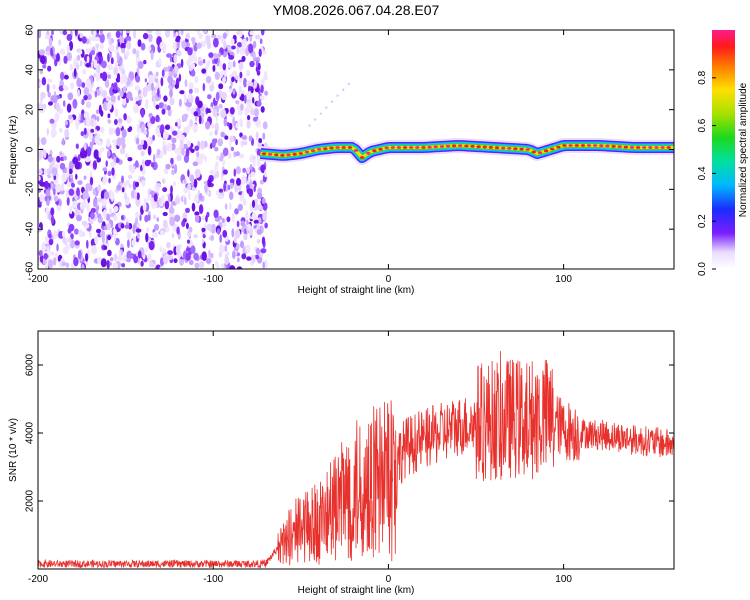  What do you see at coordinates (702, 221) in the screenshot?
I see `colorbar-tick-label: 0.2` at bounding box center [702, 221].